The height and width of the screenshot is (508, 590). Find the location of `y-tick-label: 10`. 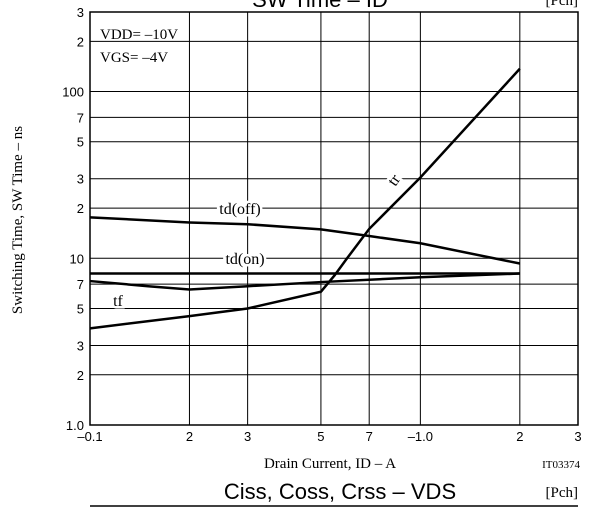

y-tick-label: 10 is located at coordinates (77, 258).